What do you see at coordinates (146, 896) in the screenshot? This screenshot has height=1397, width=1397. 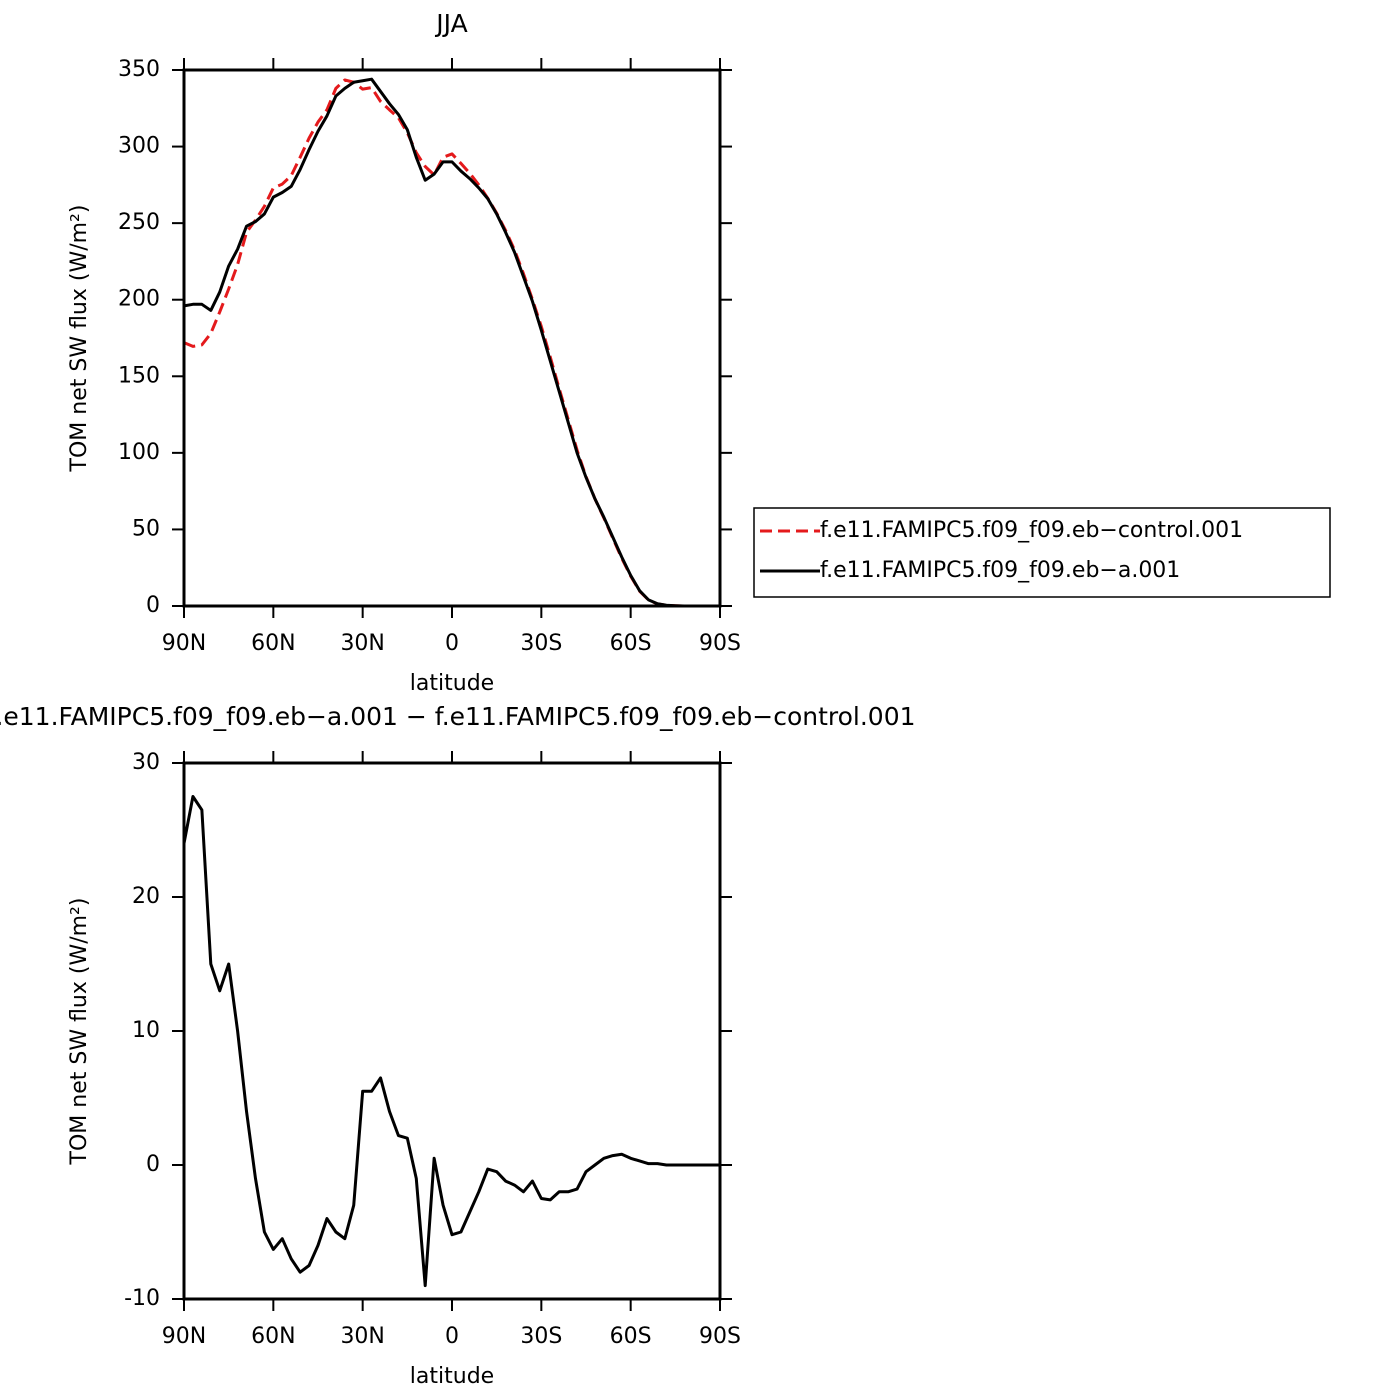 I see `y-tick-label: 20` at bounding box center [146, 896].